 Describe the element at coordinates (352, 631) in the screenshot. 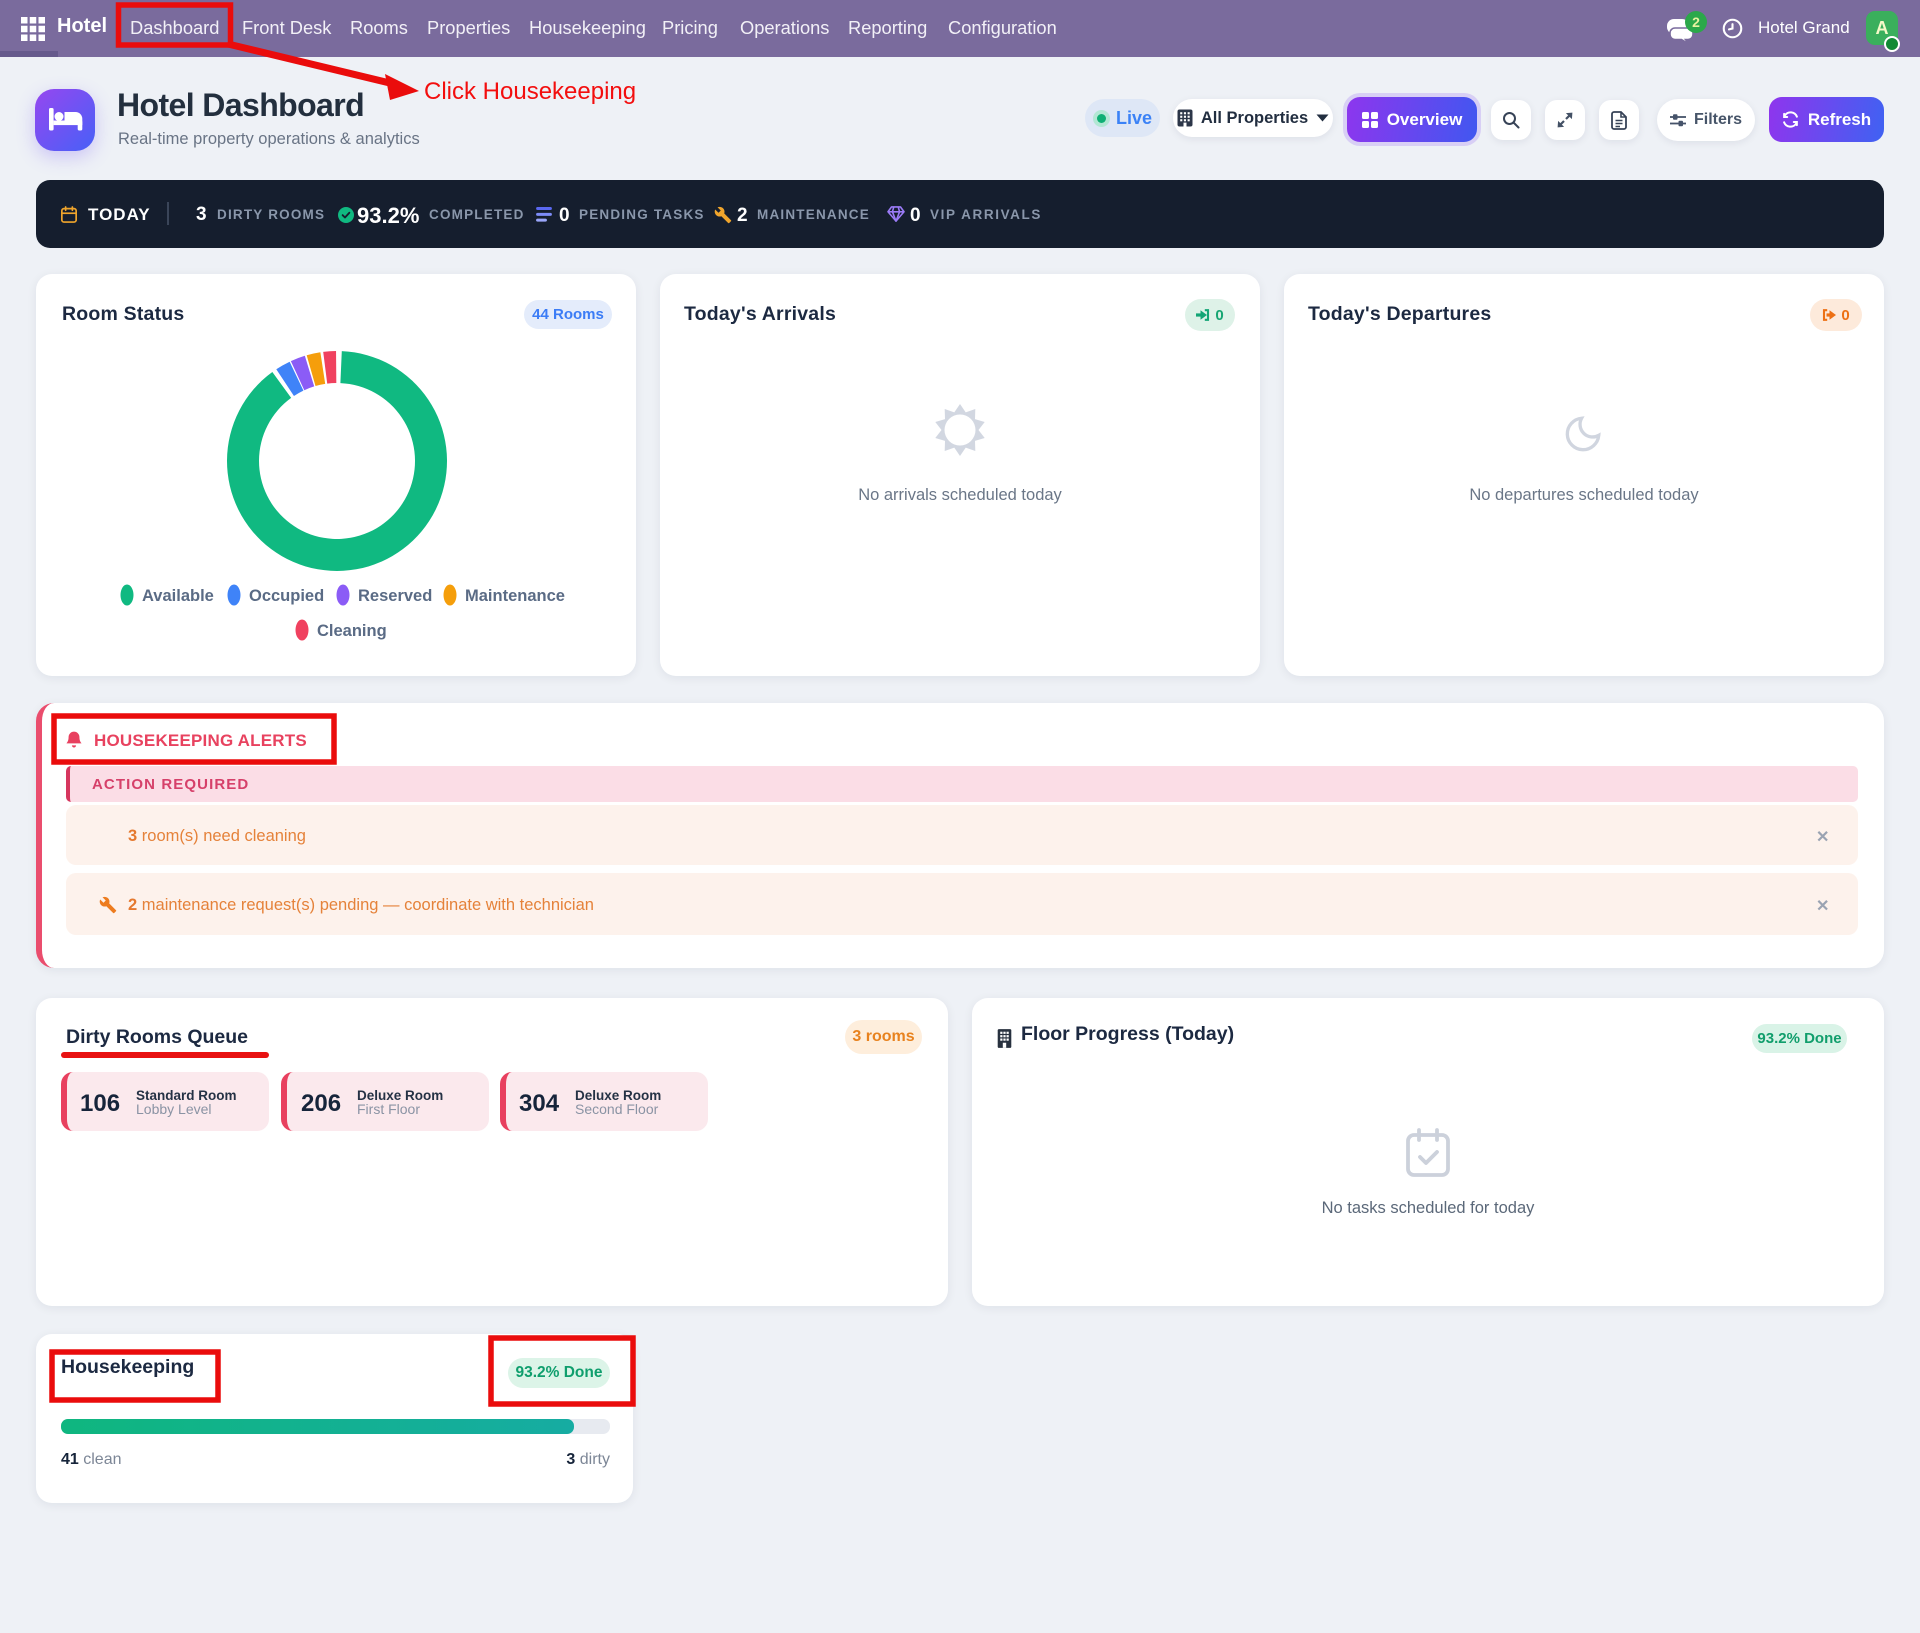

I see `svg-text: Cleaning` at that location.